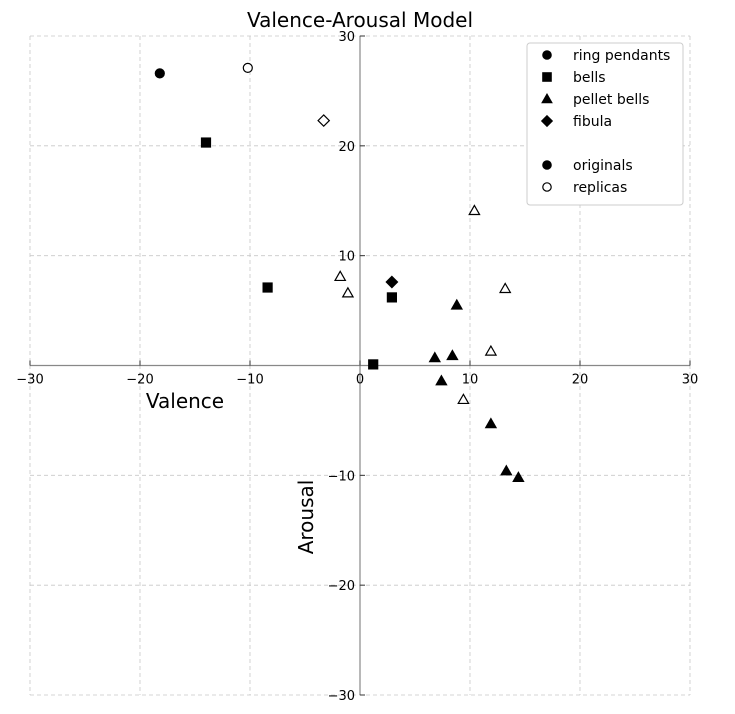 The image size is (735, 714). I want to click on legend-label: pellet bells, so click(611, 100).